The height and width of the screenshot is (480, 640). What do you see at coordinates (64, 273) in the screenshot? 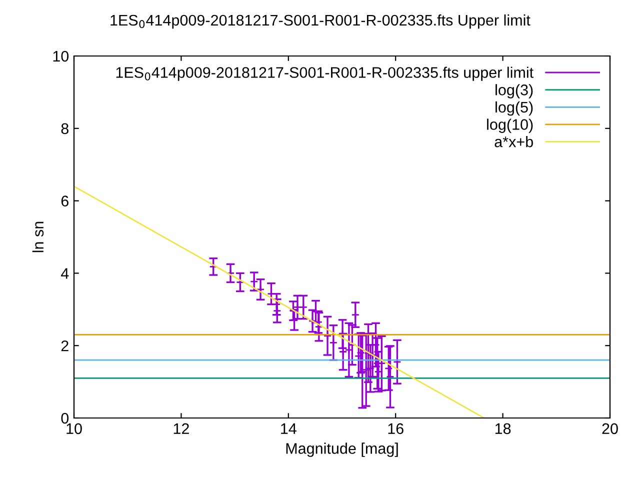
I see `y-tick-label: 4` at bounding box center [64, 273].